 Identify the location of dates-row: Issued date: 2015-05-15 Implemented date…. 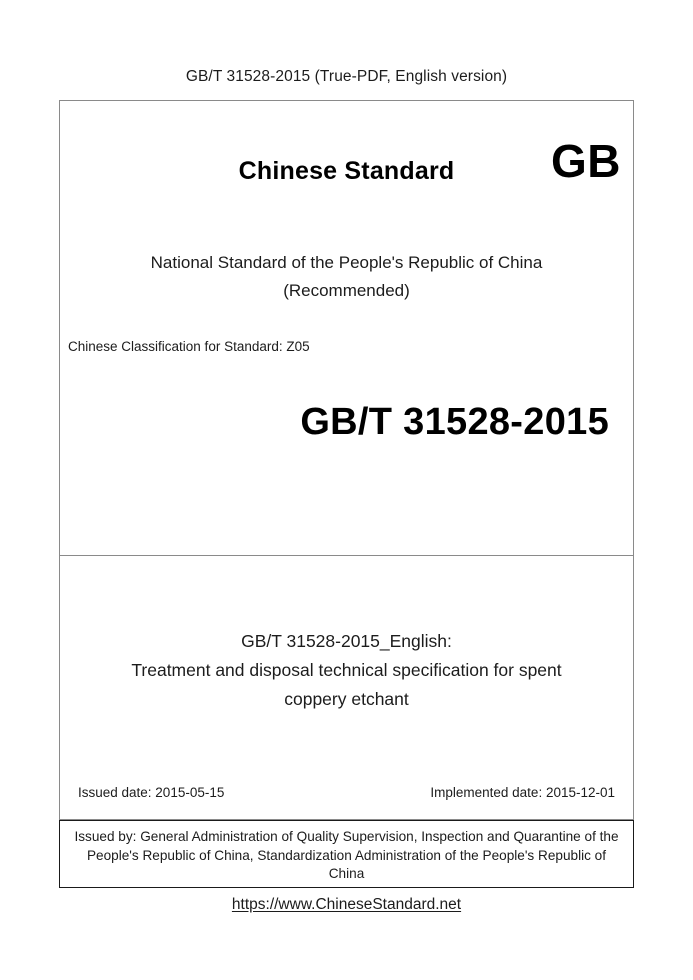
(346, 795).